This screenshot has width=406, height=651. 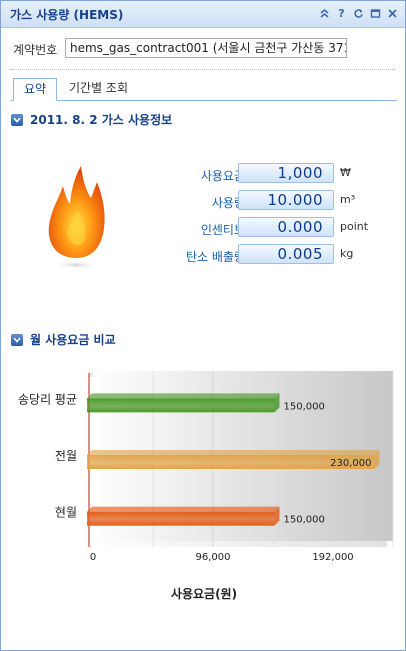 I want to click on refresh-icon, so click(x=358, y=13).